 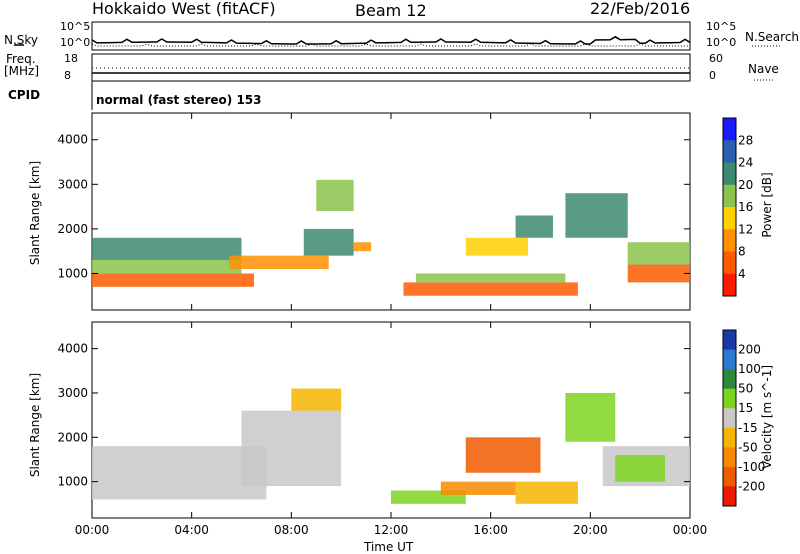 What do you see at coordinates (772, 37) in the screenshot?
I see `nsearch-label: N.Search` at bounding box center [772, 37].